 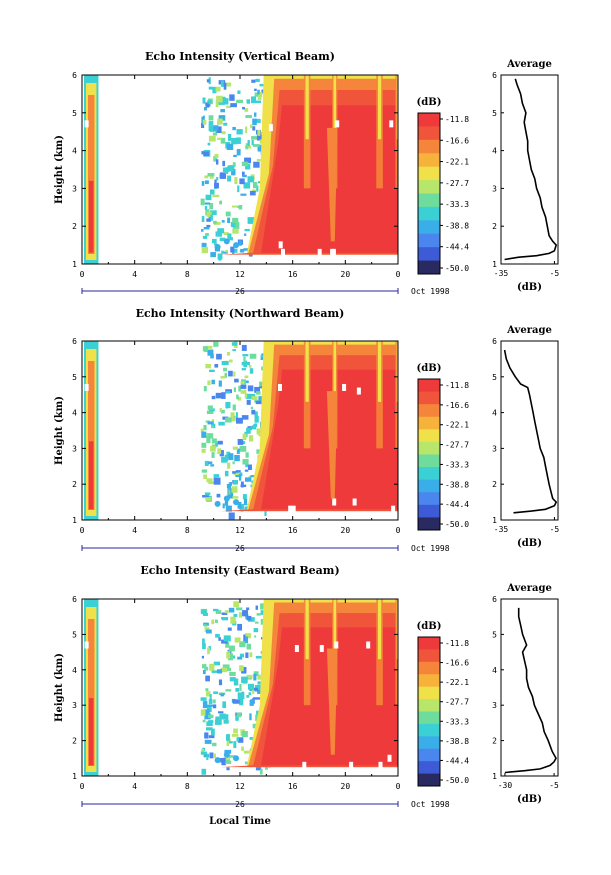 I want to click on colorbar-frame, so click(x=429, y=454).